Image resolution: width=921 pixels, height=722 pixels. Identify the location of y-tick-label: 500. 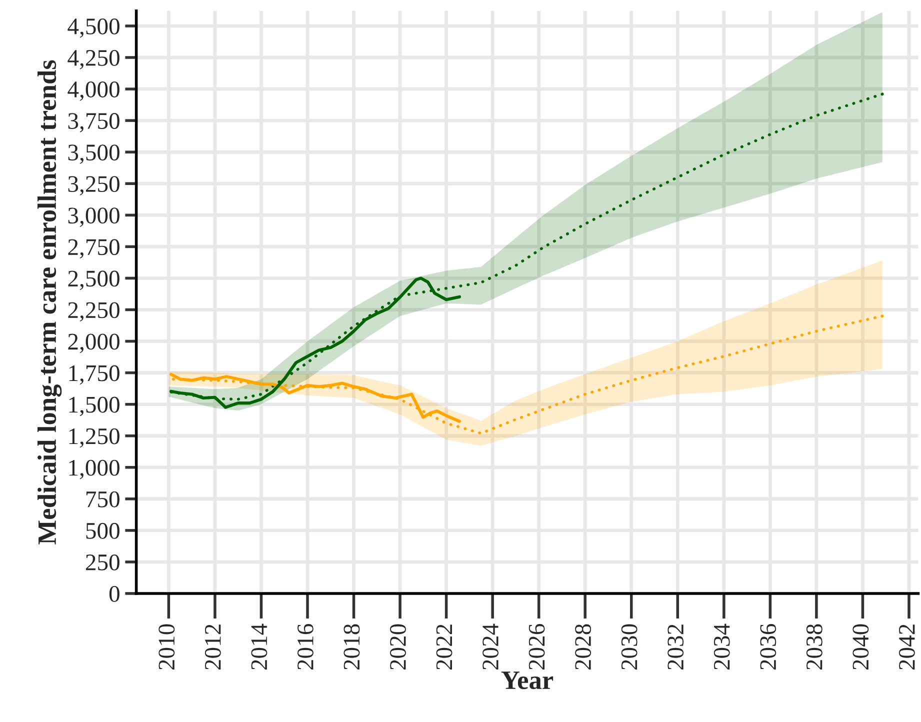
(103, 530).